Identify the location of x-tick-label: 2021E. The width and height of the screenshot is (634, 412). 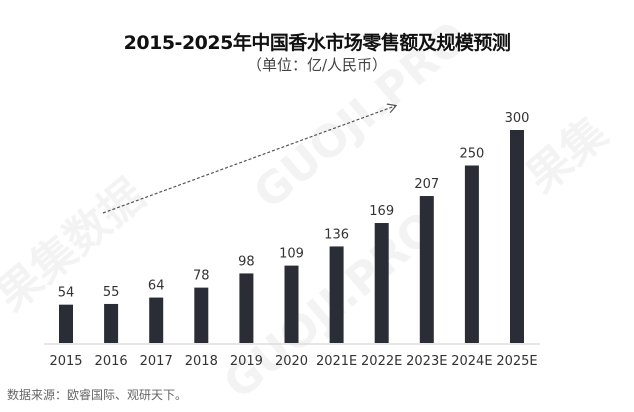
(336, 361).